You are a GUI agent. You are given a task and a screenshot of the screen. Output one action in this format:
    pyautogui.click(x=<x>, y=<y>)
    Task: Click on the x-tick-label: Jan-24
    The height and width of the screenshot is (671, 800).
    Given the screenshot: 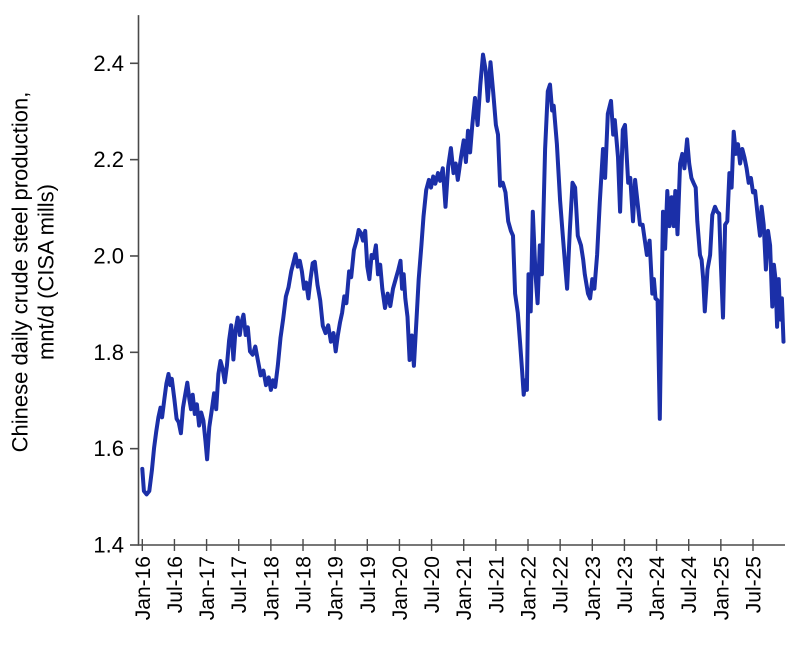 What is the action you would take?
    pyautogui.click(x=657, y=588)
    